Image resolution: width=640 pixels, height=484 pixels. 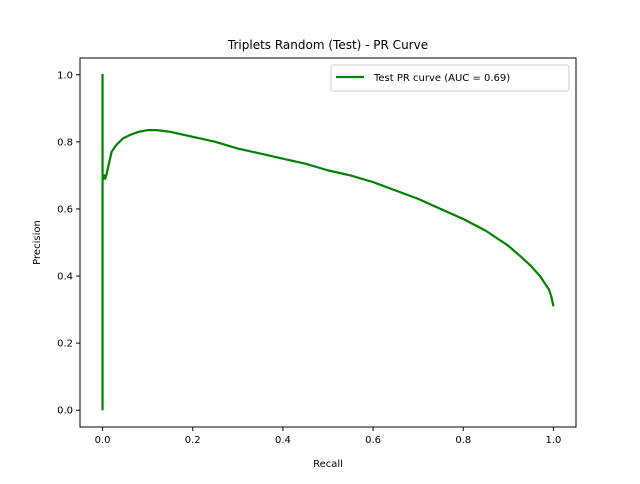 I want to click on x-axis-label: Recall, so click(x=328, y=464).